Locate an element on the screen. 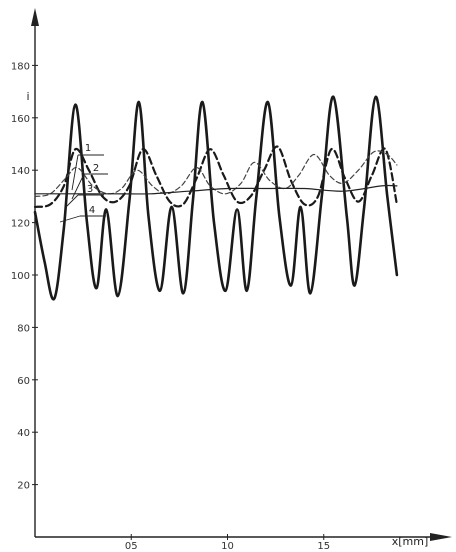 The image size is (456, 552). y-tick-label: 100 is located at coordinates (20, 276).